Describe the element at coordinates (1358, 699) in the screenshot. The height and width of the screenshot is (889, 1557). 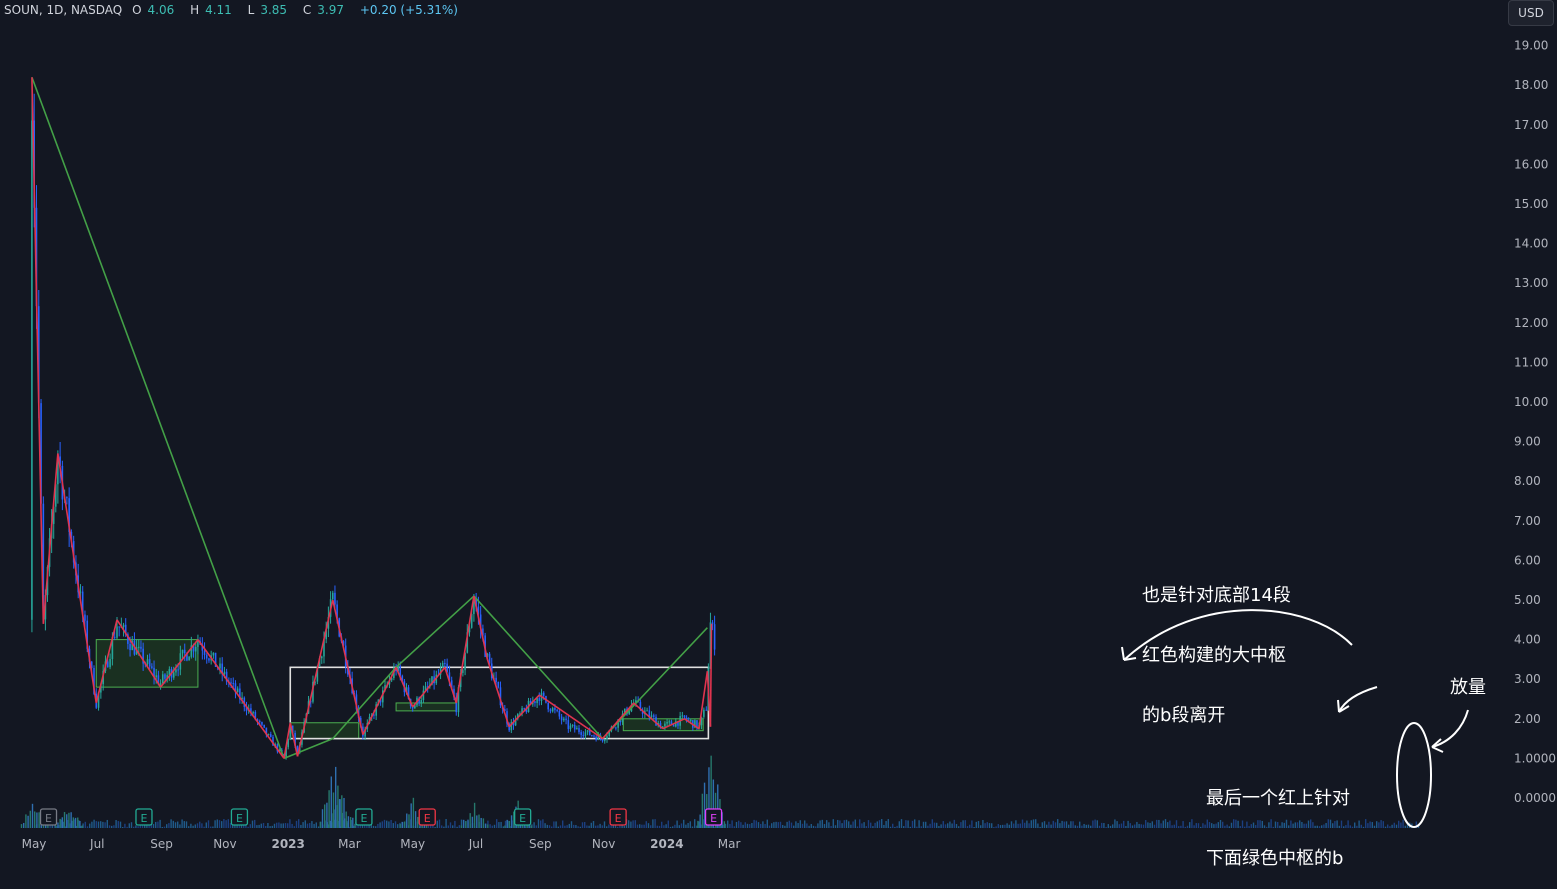
I see `curved-arrow-mid` at that location.